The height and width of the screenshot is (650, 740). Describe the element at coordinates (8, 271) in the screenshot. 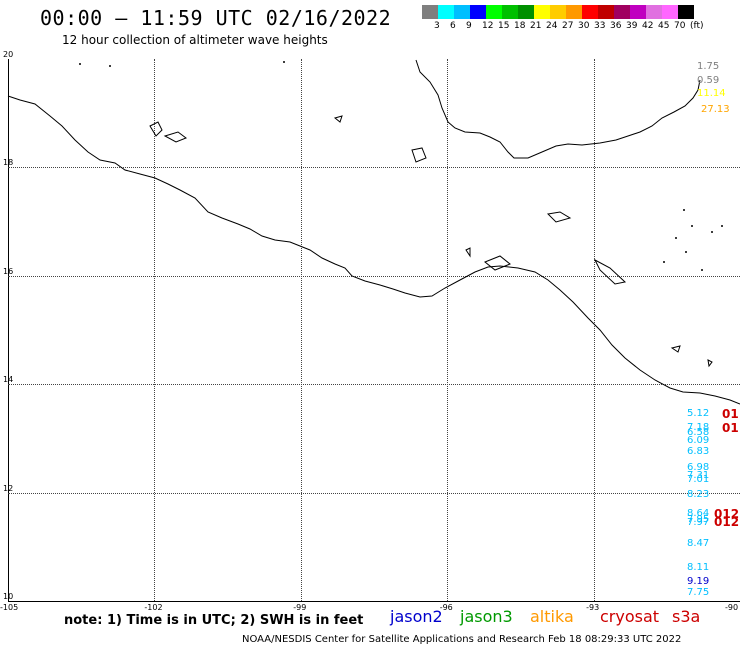

I see `latitude-label: 16` at that location.